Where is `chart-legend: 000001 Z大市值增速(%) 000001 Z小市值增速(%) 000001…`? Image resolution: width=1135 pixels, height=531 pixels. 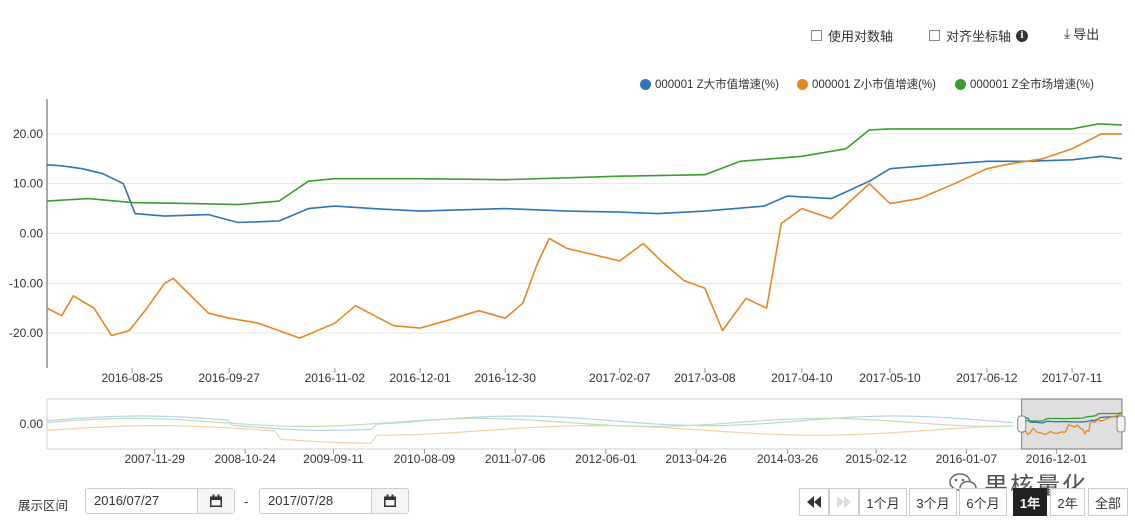 chart-legend: 000001 Z大市值增速(%) 000001 Z小市值增速(%) 000001… is located at coordinates (567, 85).